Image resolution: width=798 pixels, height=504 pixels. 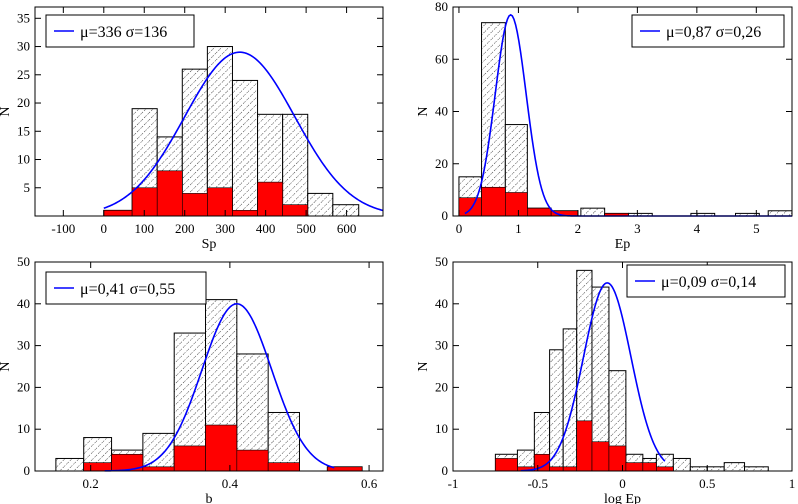 What do you see at coordinates (185, 228) in the screenshot?
I see `x-tick-label: 200` at bounding box center [185, 228].